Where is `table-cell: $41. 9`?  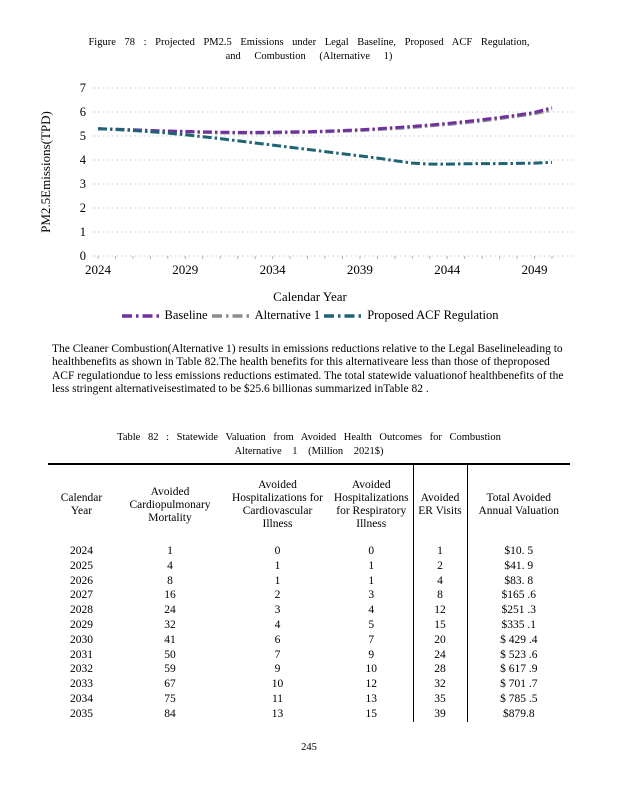
table-cell: $41. 9 is located at coordinates (518, 566).